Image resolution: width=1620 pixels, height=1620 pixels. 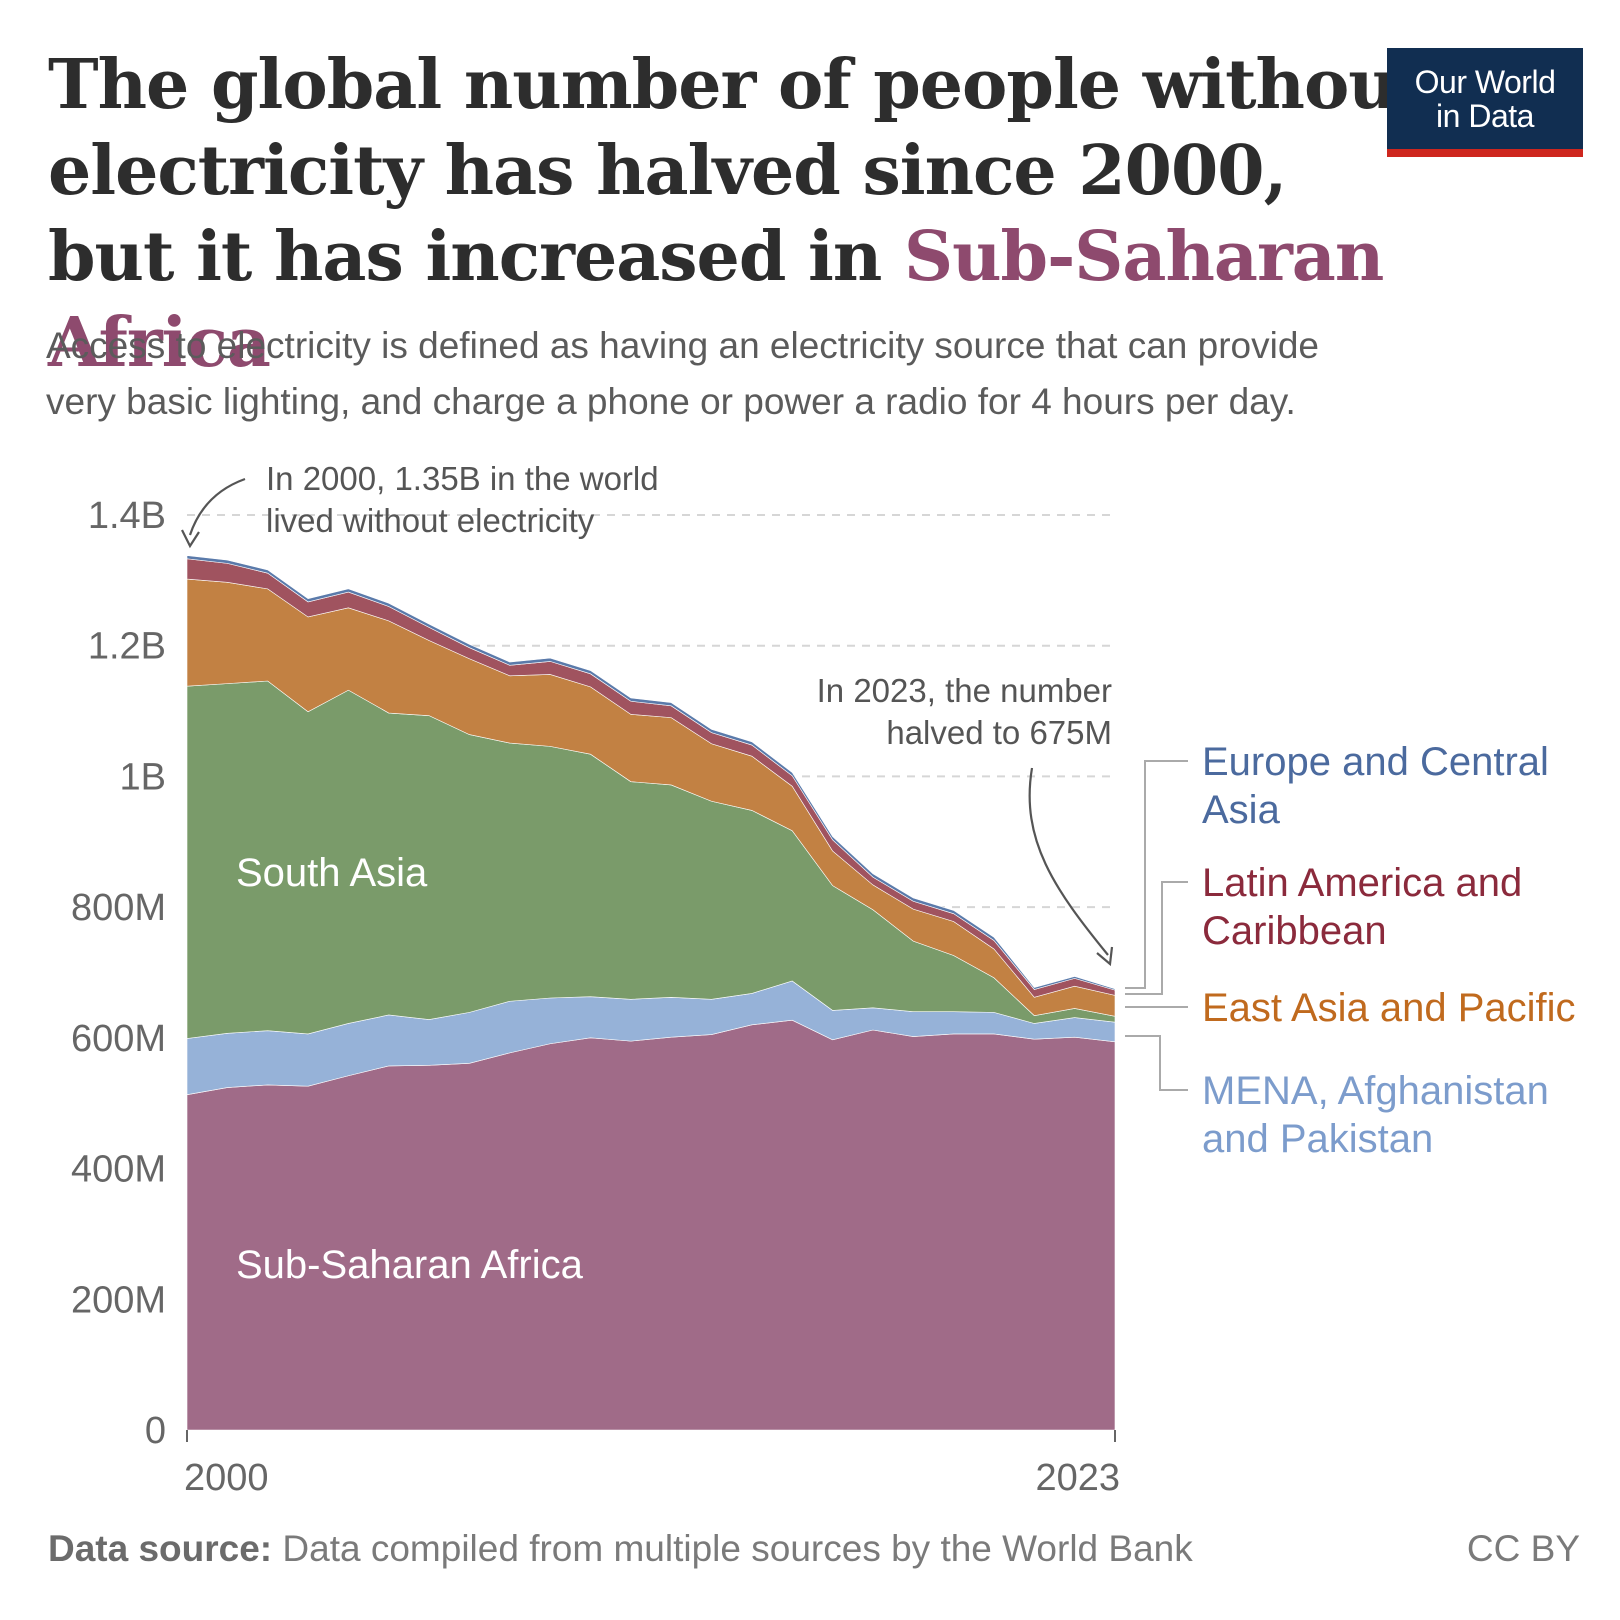 What do you see at coordinates (118, 1039) in the screenshot?
I see `y-tick-label: 600M` at bounding box center [118, 1039].